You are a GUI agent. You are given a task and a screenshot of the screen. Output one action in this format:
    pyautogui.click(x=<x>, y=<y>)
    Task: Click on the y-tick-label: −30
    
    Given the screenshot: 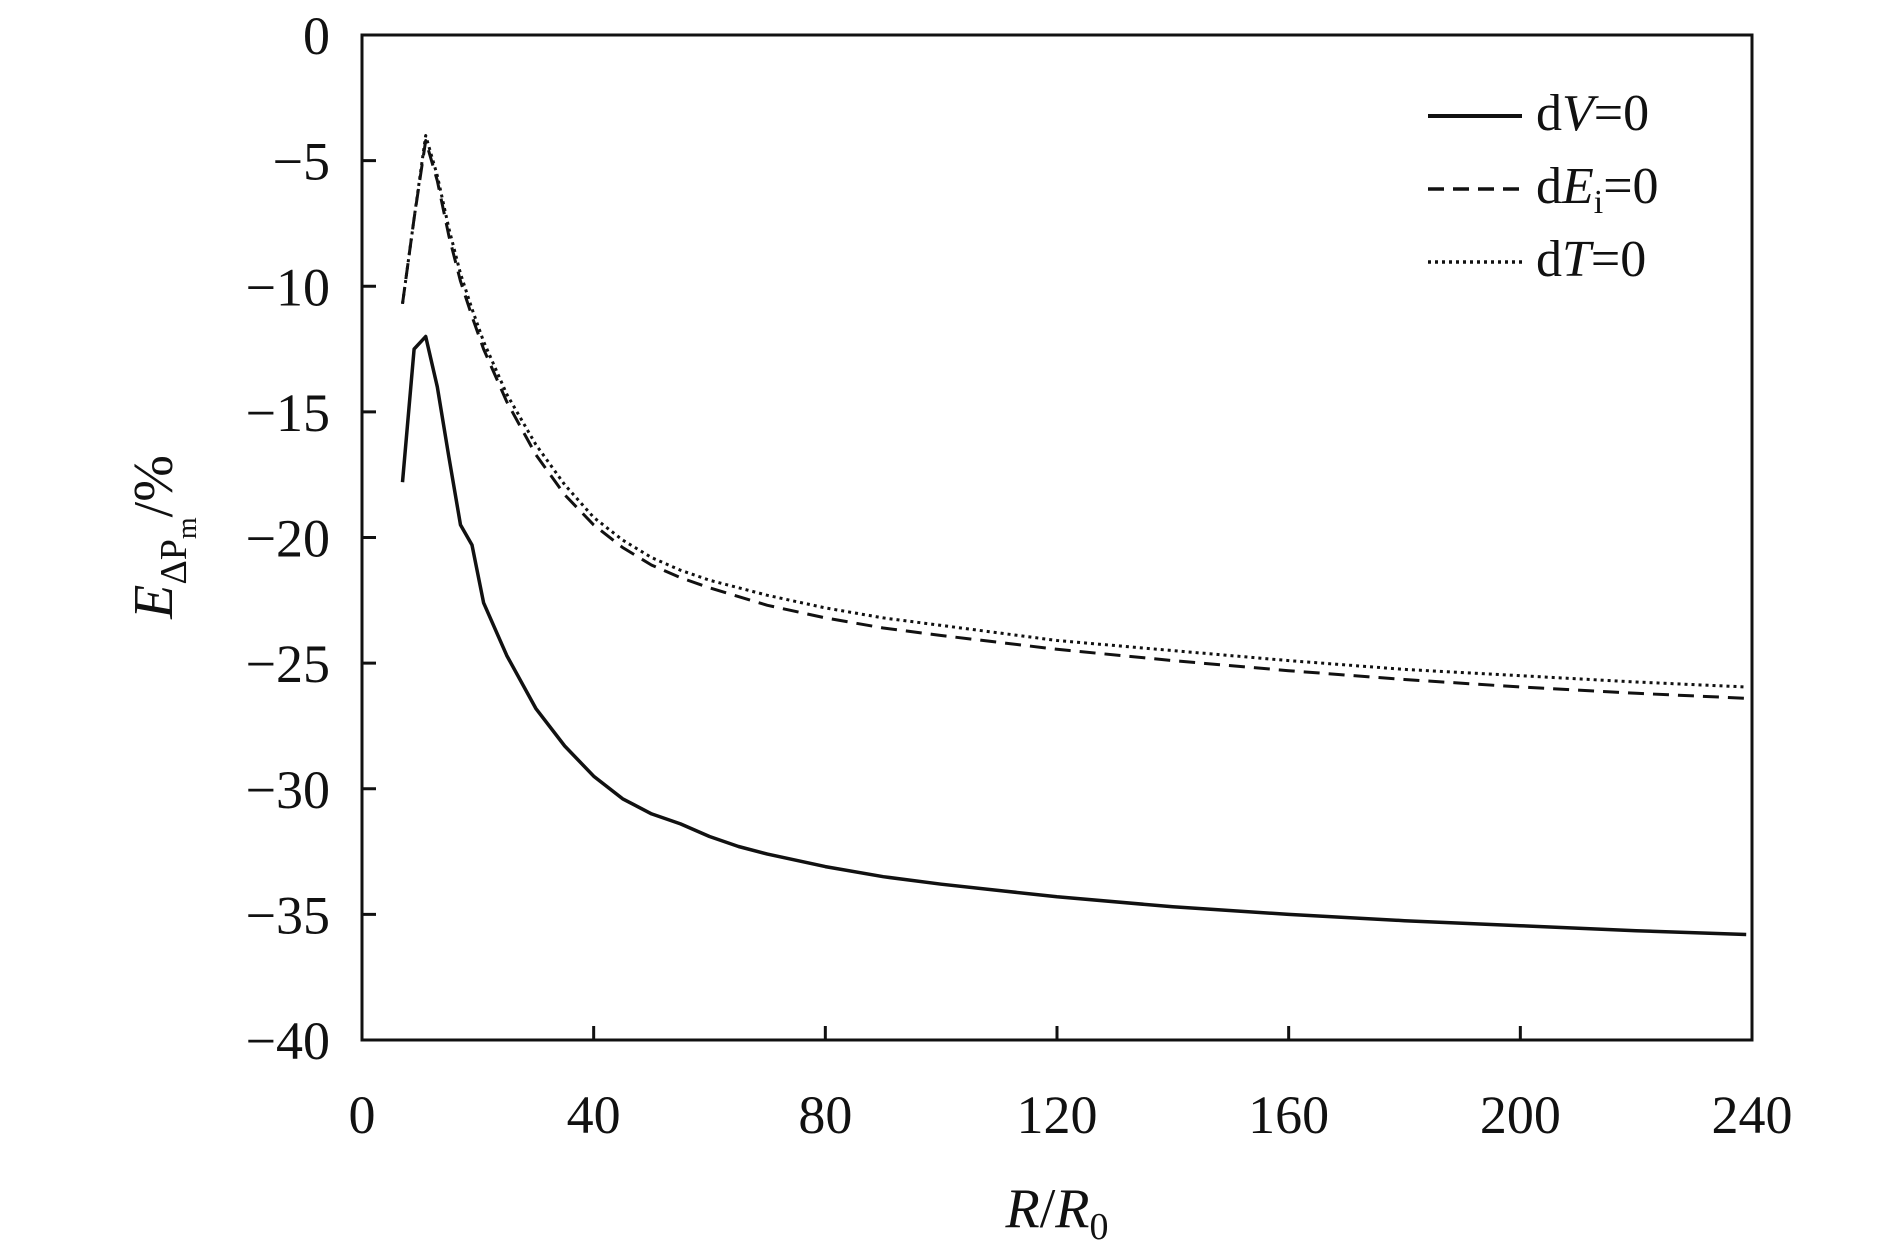 What is the action you would take?
    pyautogui.click(x=288, y=790)
    